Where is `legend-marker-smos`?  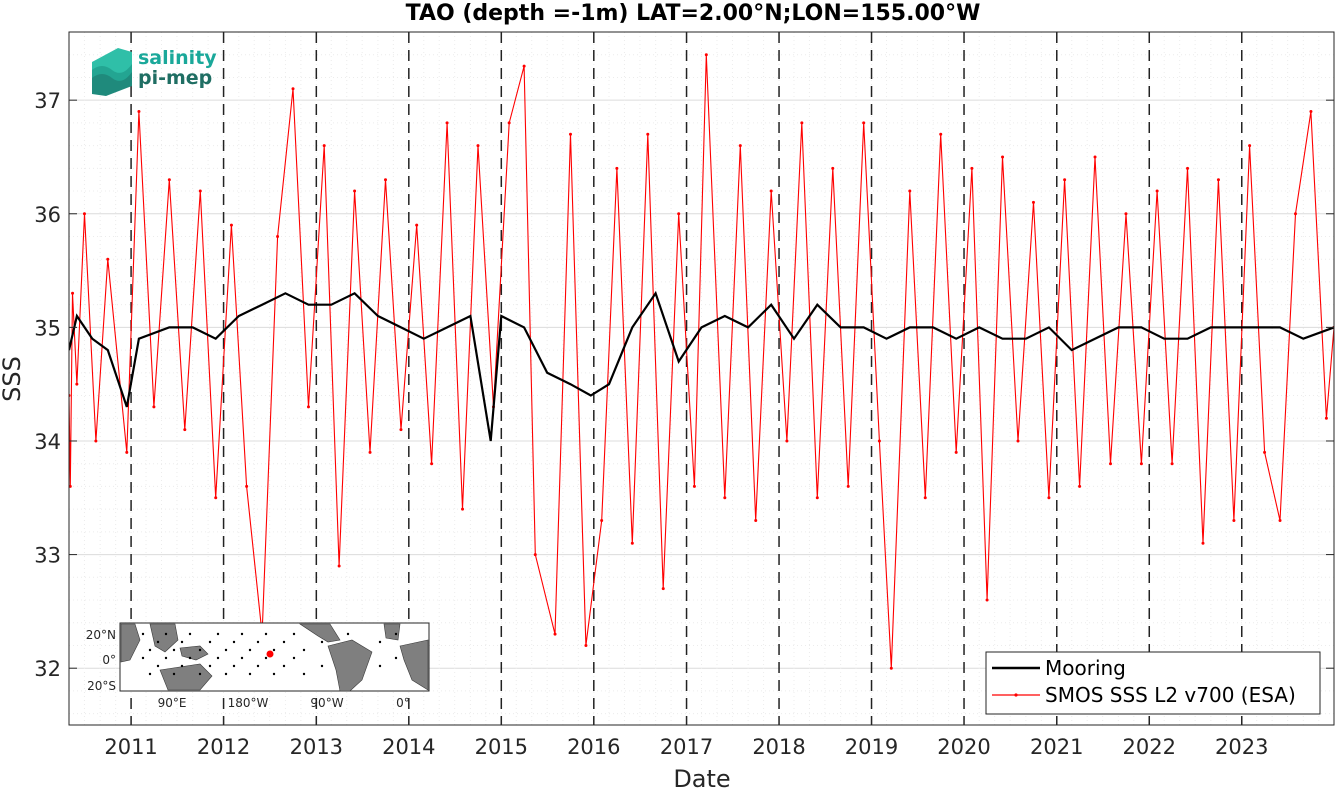 legend-marker-smos is located at coordinates (1016, 695).